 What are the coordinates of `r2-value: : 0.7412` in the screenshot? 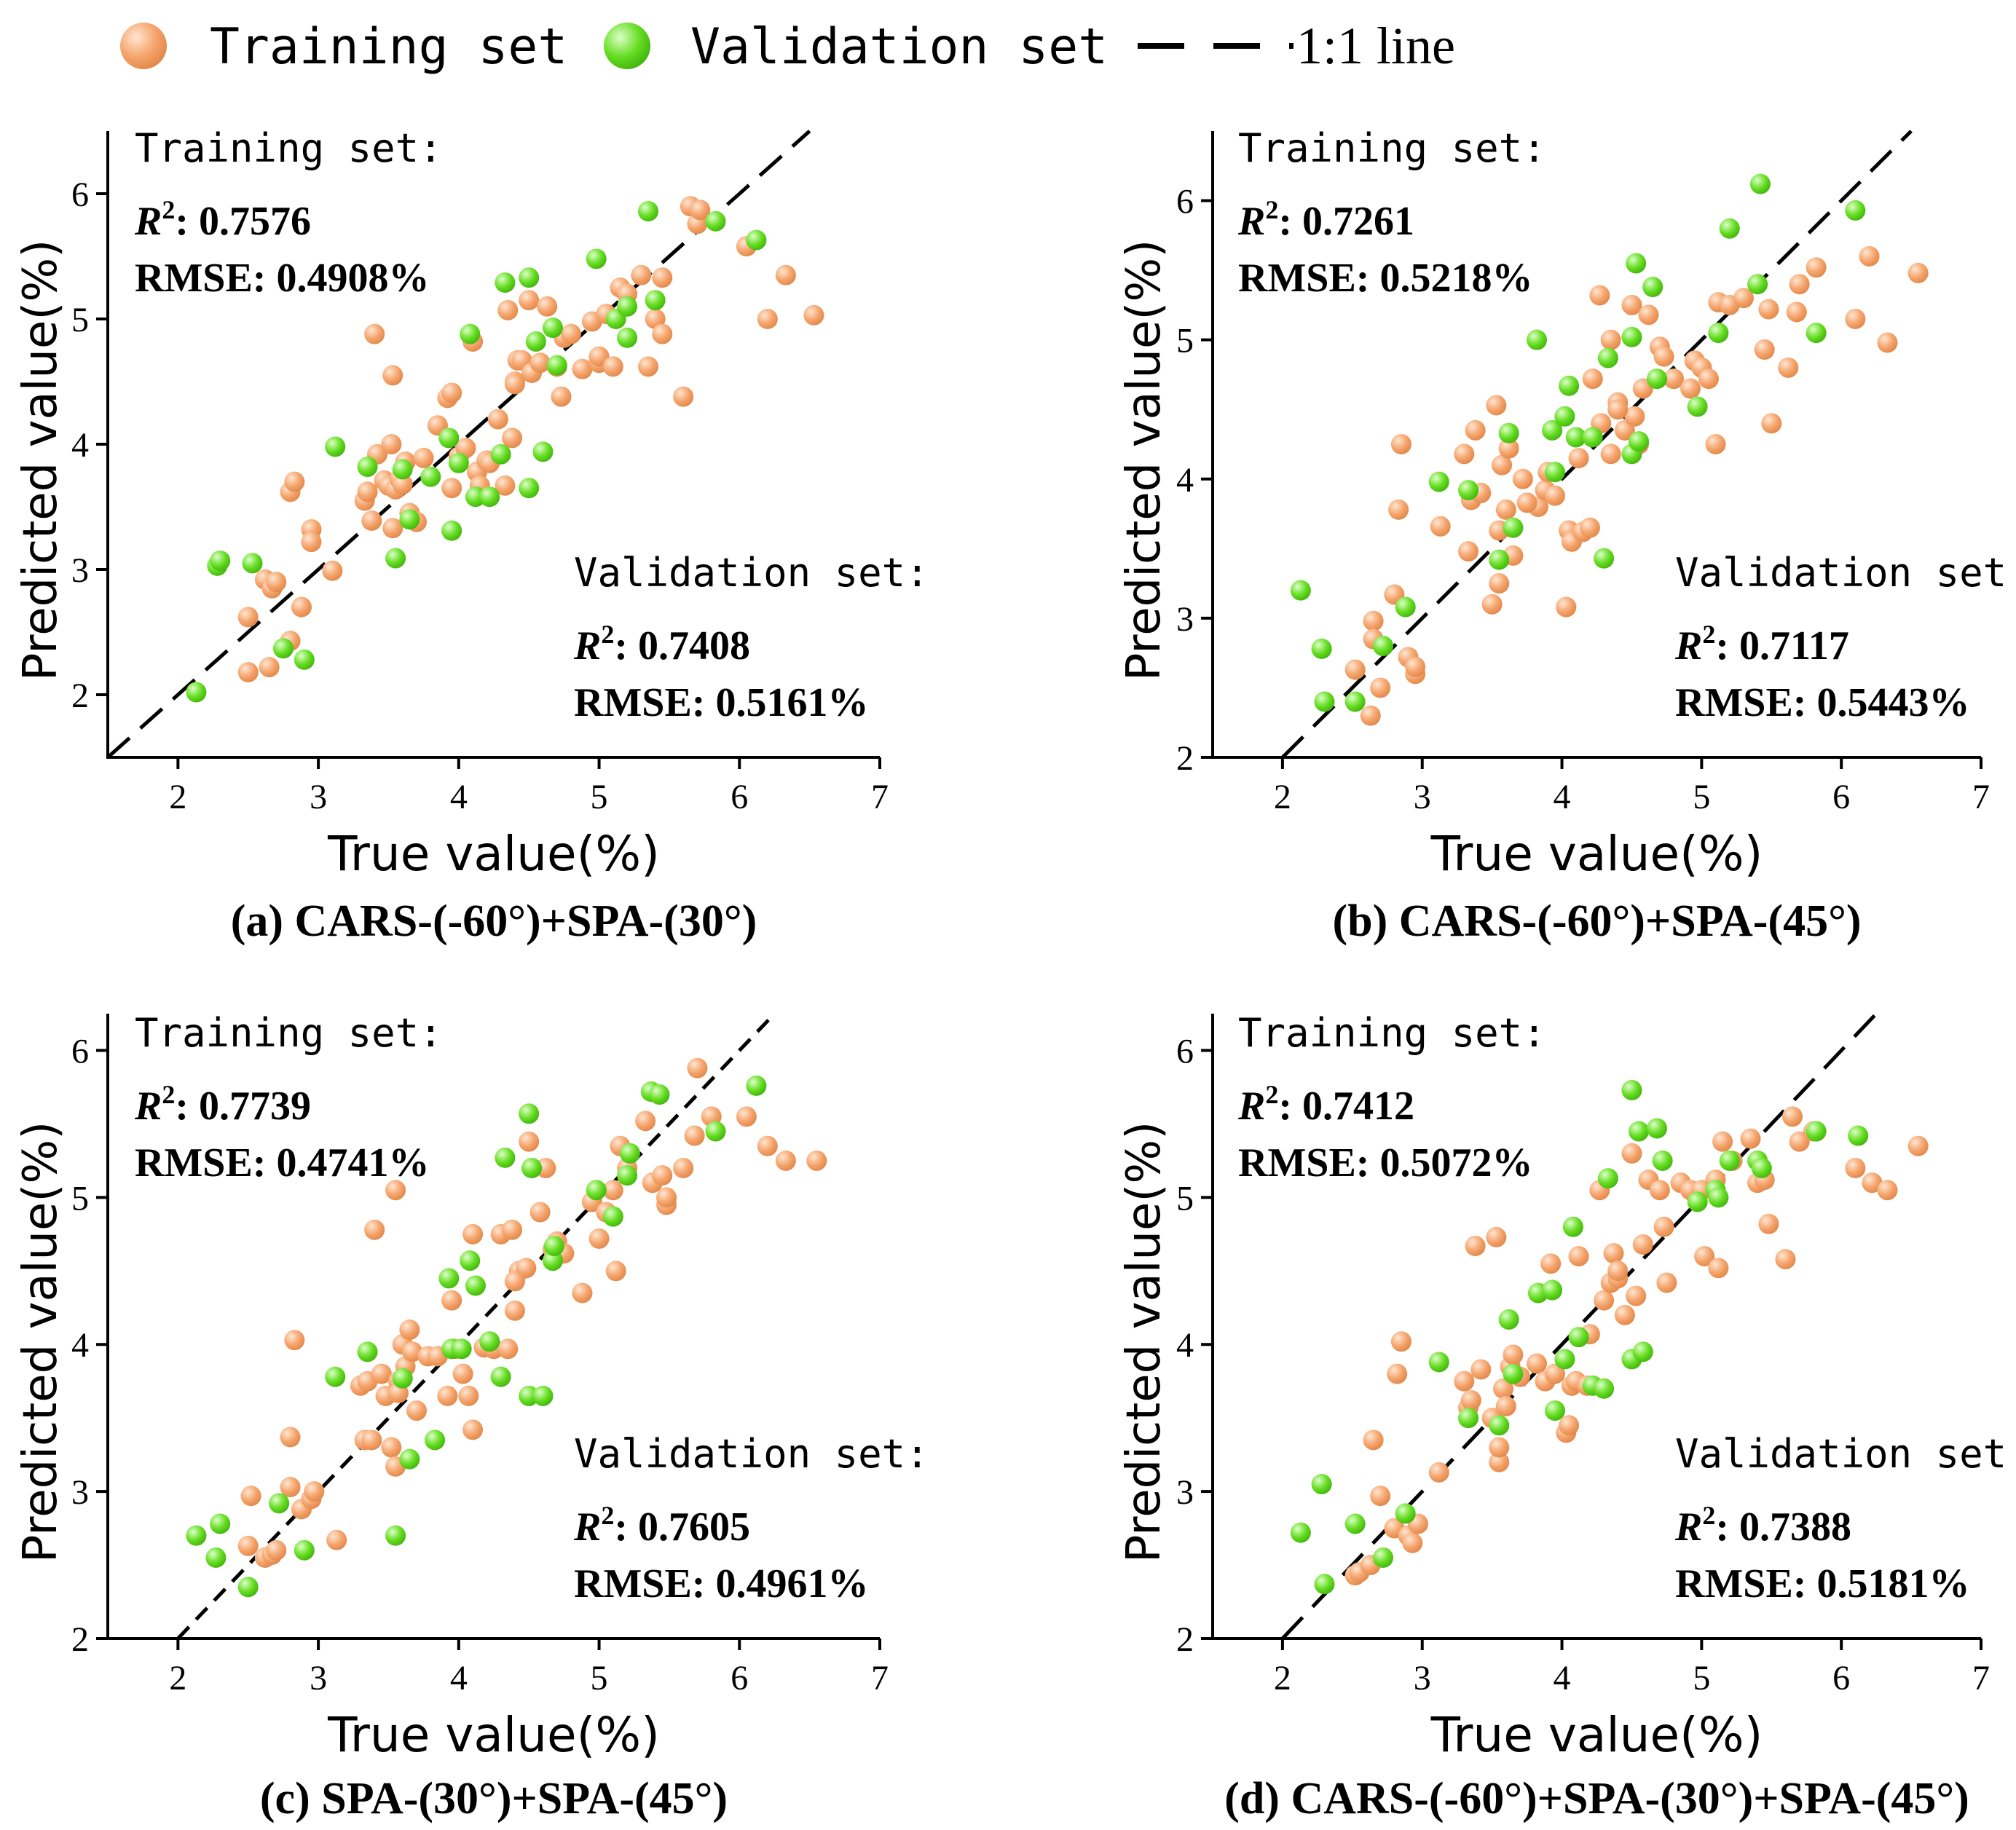 It's located at (1346, 1106).